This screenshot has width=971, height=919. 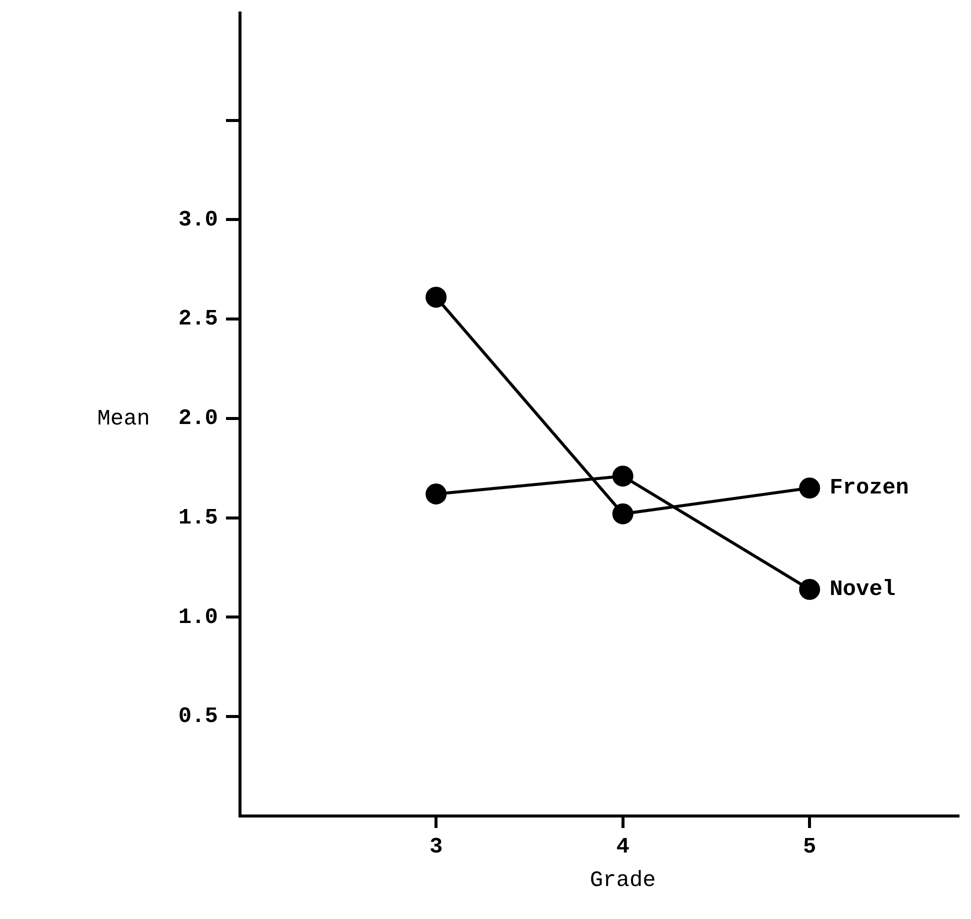 What do you see at coordinates (809, 847) in the screenshot?
I see `x-tick-label: 5` at bounding box center [809, 847].